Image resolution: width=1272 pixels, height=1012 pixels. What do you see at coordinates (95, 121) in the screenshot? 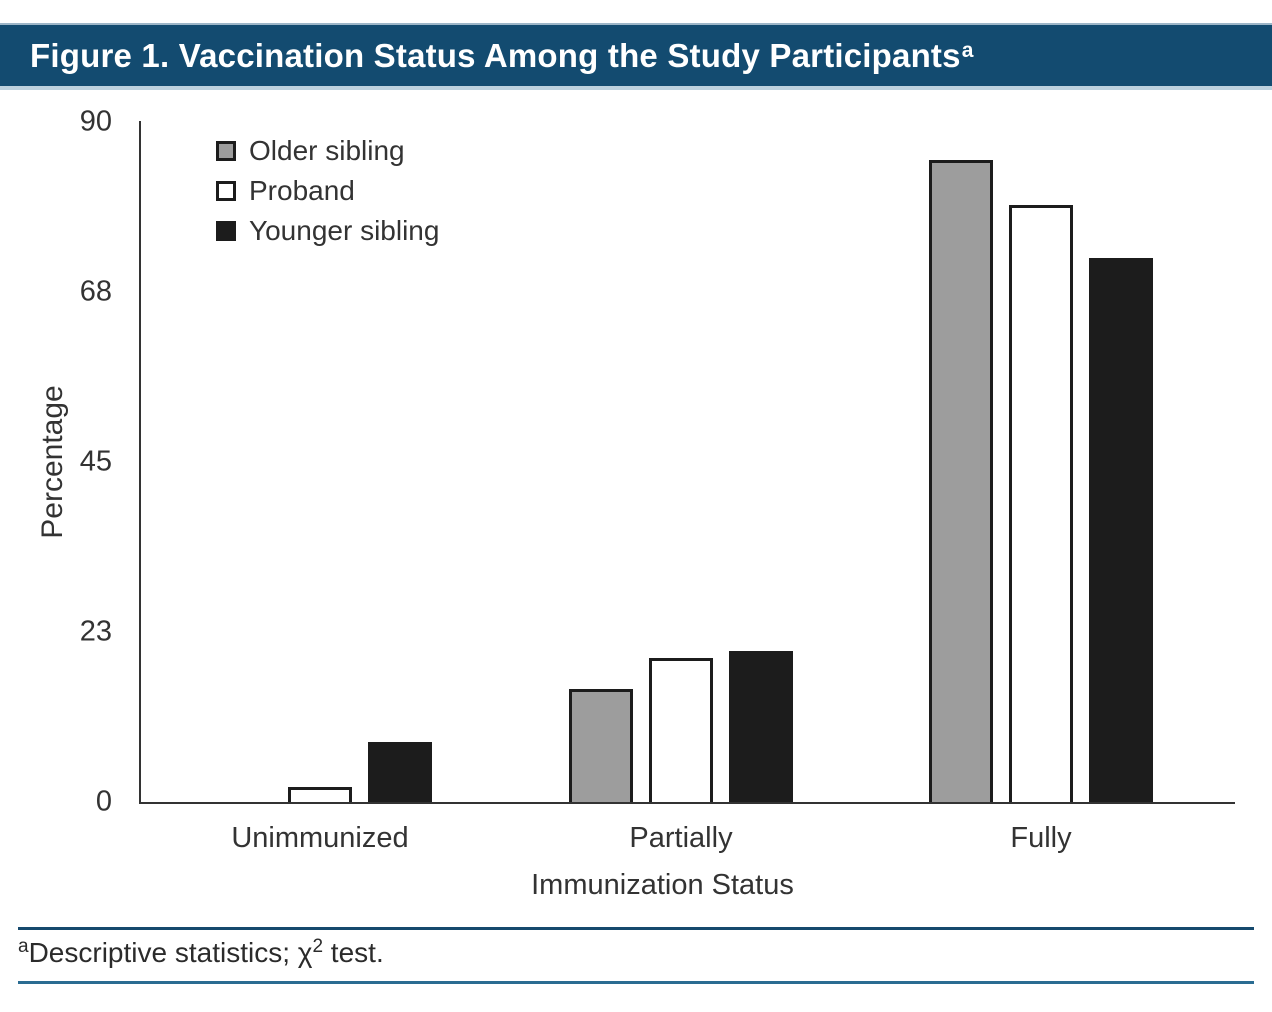
I see `y-tick-label-90: 90` at bounding box center [95, 121].